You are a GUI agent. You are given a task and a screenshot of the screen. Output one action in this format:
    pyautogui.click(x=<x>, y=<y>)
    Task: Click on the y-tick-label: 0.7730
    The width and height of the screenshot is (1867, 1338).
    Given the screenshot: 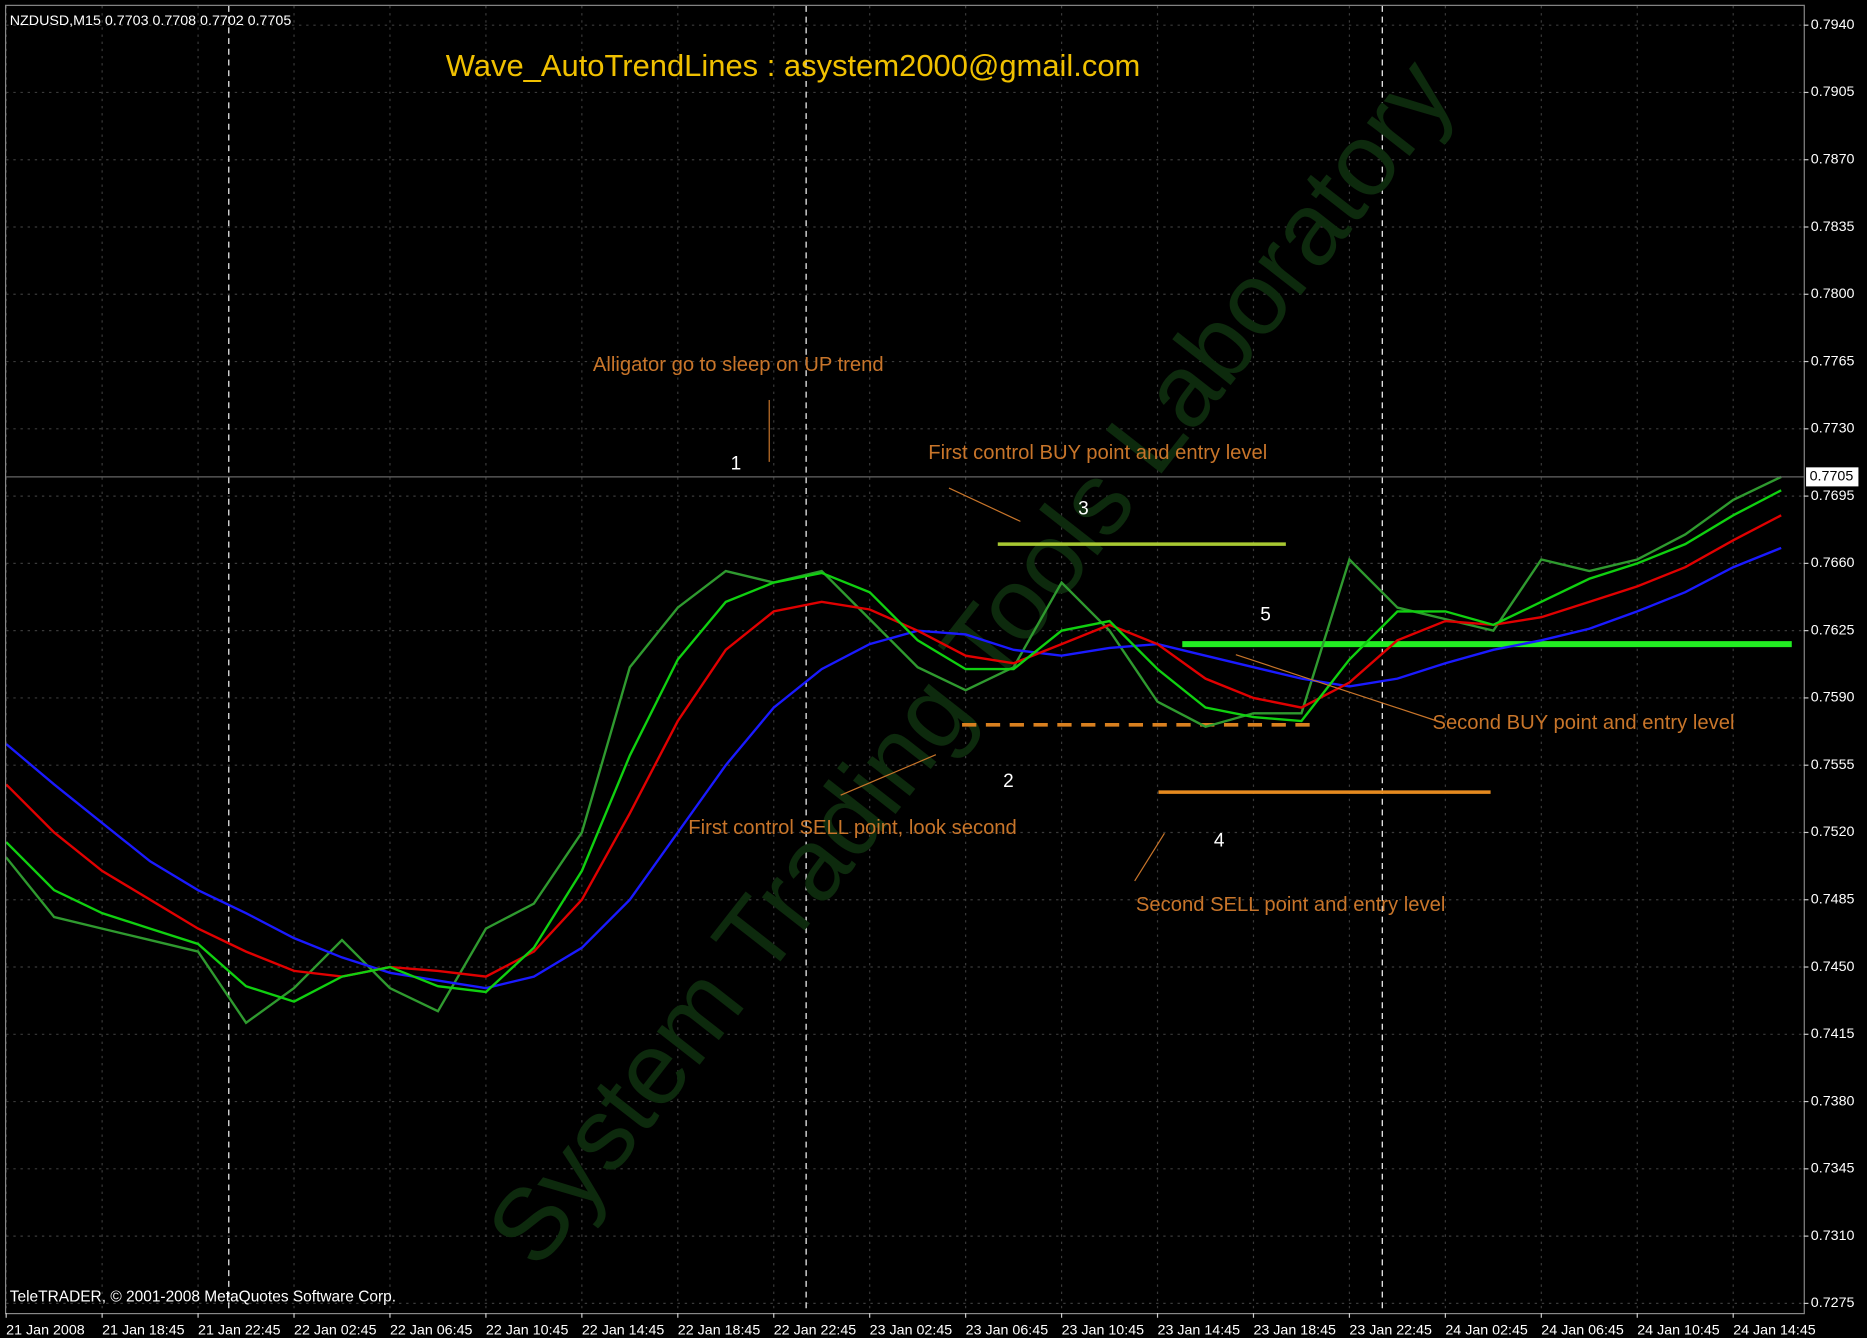 What is the action you would take?
    pyautogui.click(x=1833, y=429)
    